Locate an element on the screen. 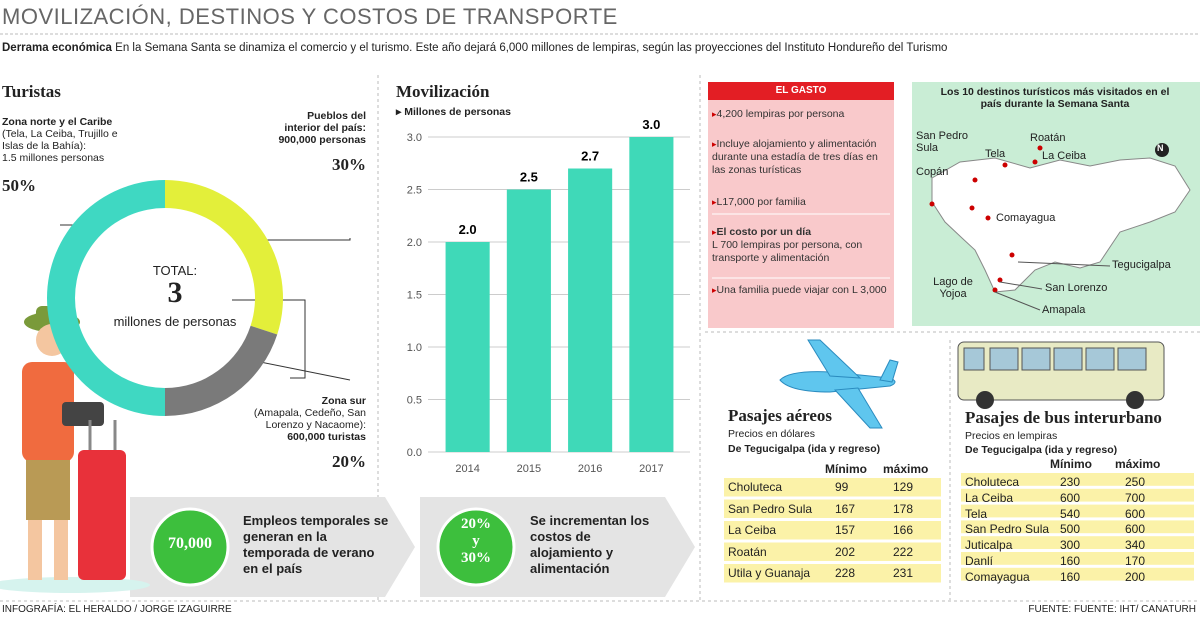 Image resolution: width=1200 pixels, height=620 pixels. callout-figure: 20% y 30% is located at coordinates (476, 541).